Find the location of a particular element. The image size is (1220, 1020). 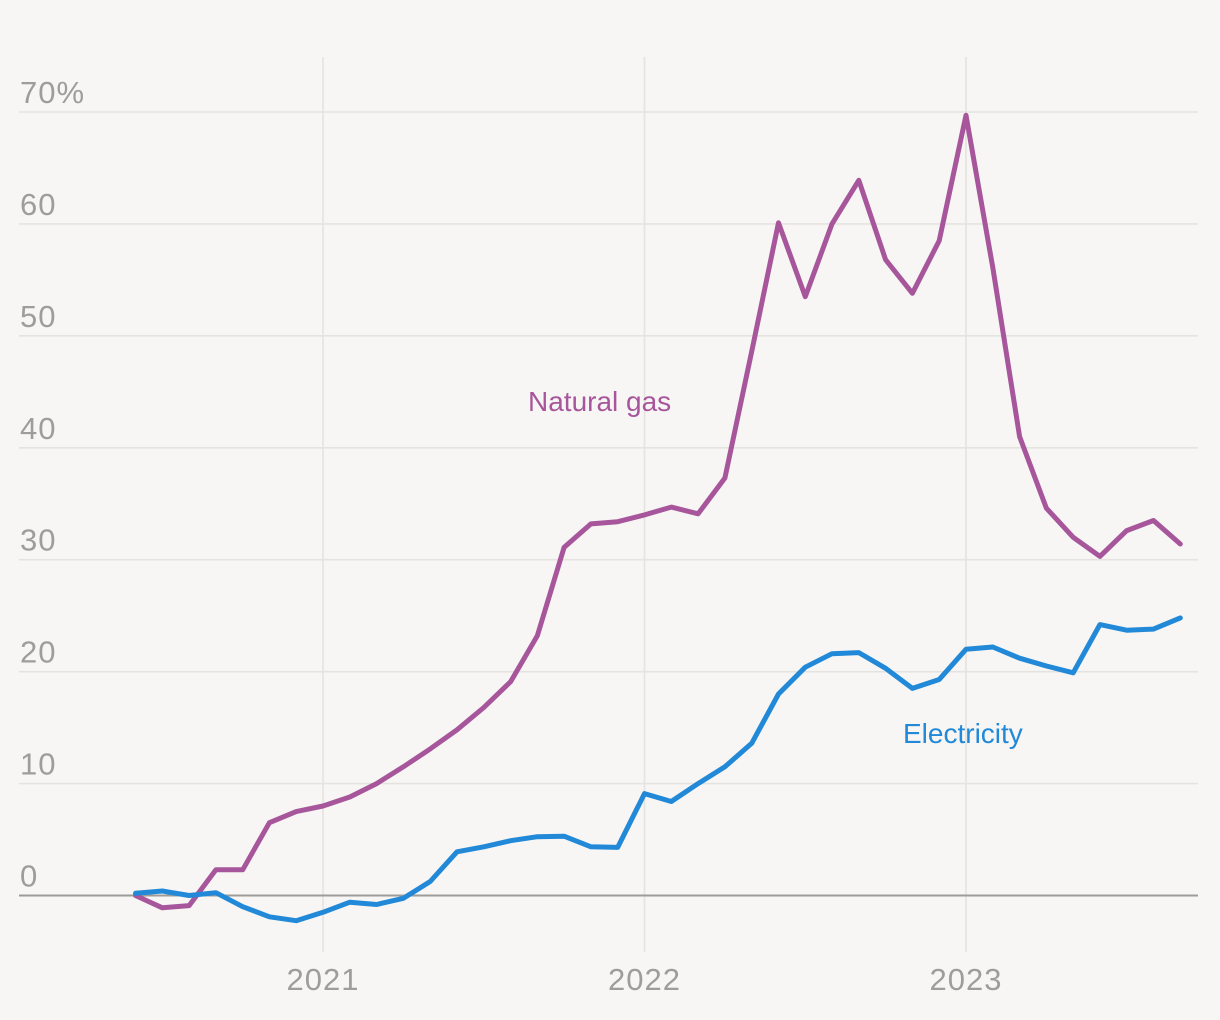

y-tick-label-10: 10 is located at coordinates (38, 764).